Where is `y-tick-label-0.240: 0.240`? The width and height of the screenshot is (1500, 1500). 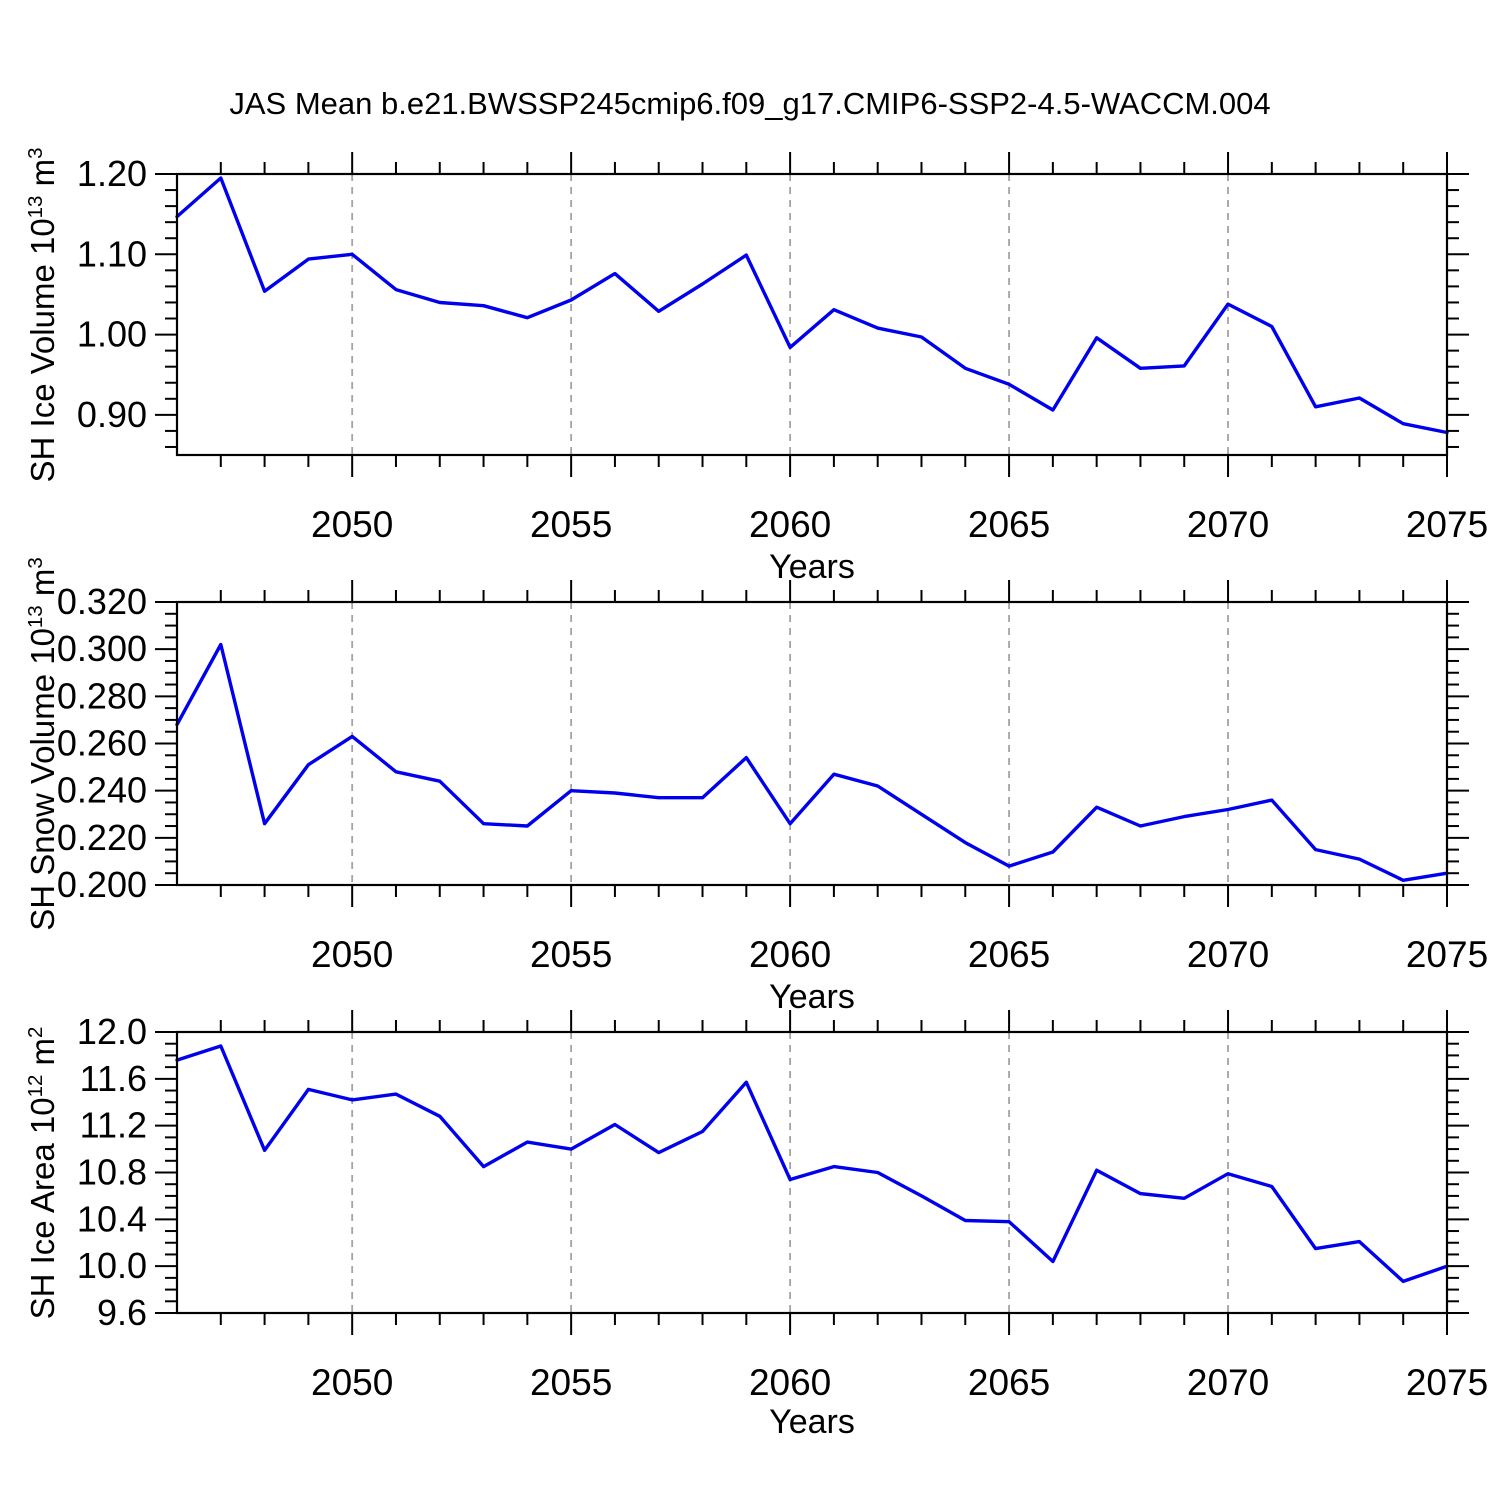
y-tick-label-0.240: 0.240 is located at coordinates (102, 790).